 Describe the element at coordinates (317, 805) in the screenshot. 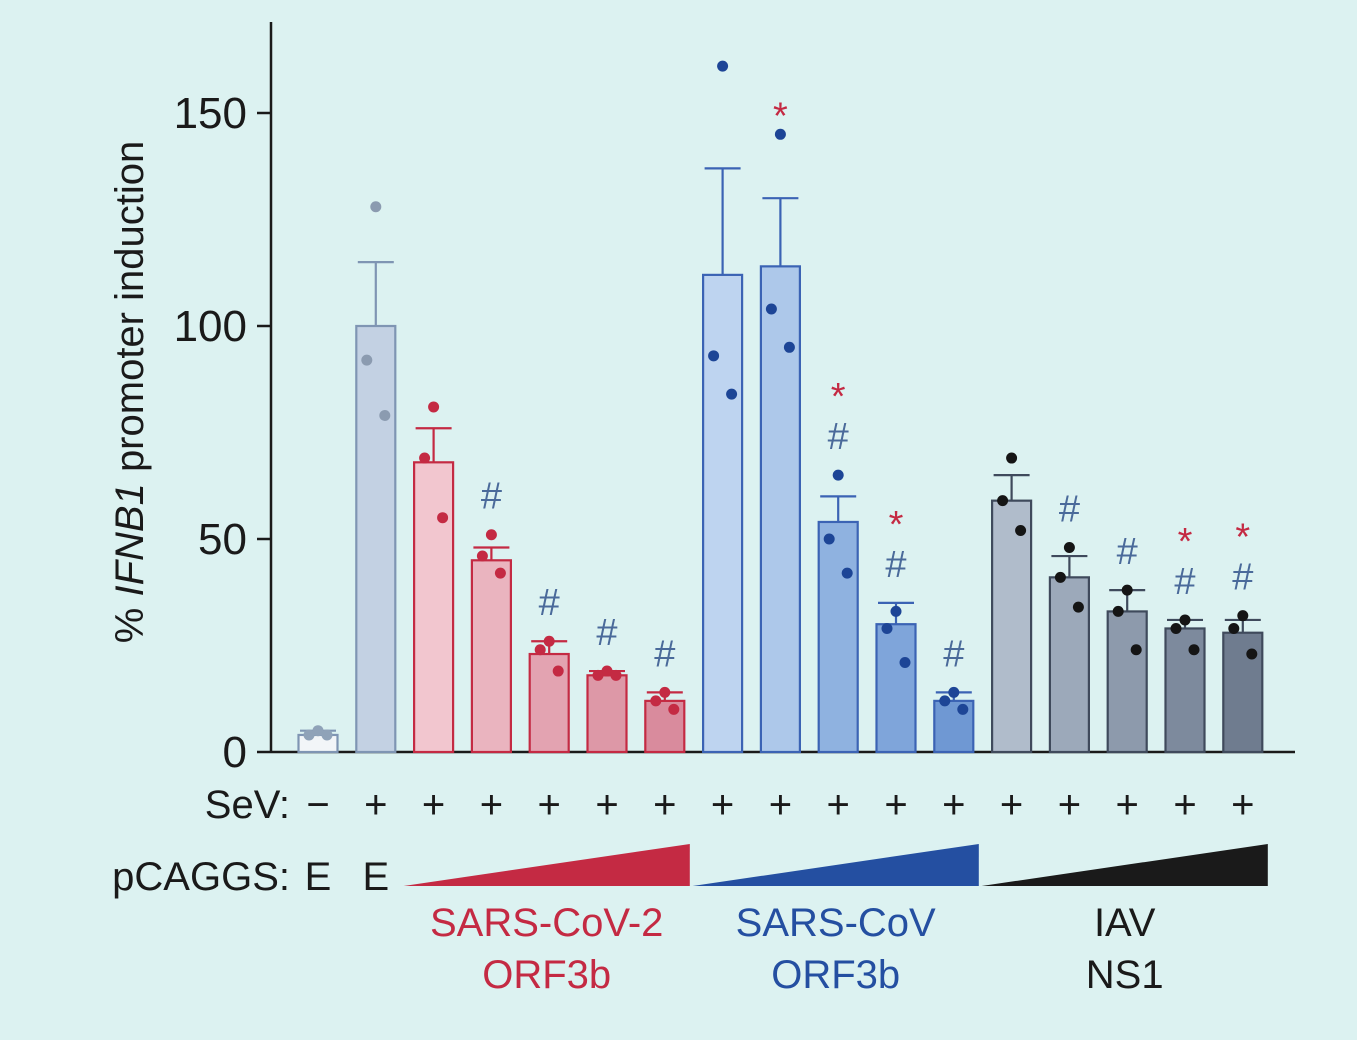

I see `sev-sign: −` at that location.